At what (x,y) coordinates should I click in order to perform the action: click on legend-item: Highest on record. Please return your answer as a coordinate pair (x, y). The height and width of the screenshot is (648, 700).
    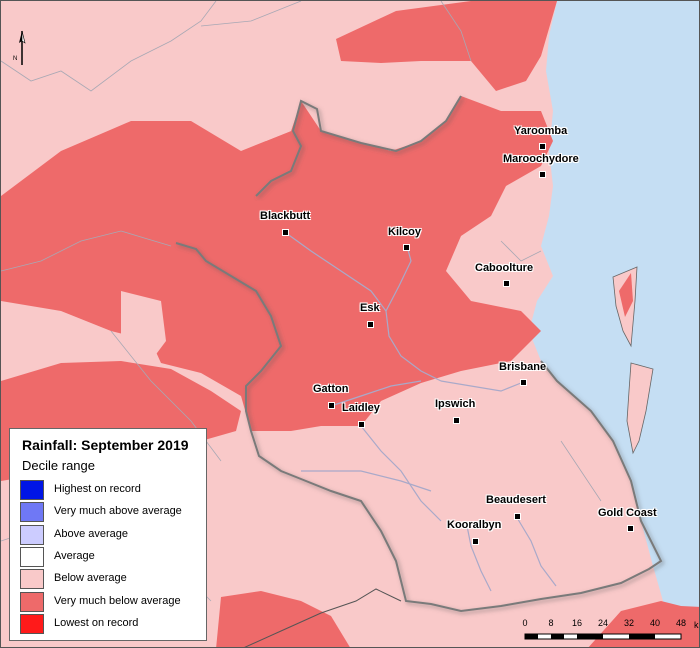
    Looking at the image, I should click on (113, 490).